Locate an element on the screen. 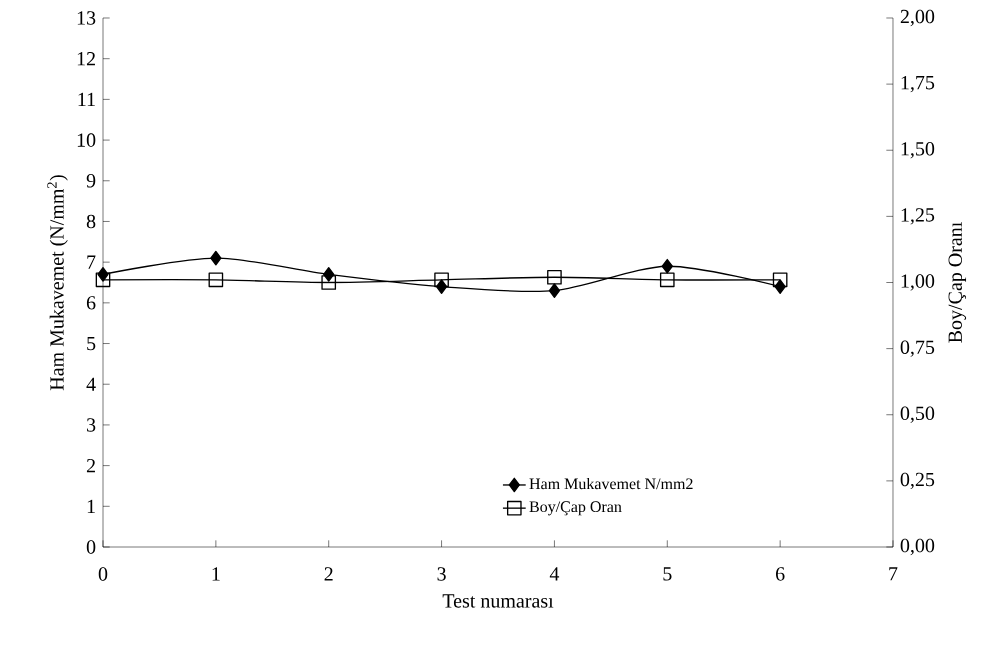  y2-tick-label: 1,00 is located at coordinates (918, 282).